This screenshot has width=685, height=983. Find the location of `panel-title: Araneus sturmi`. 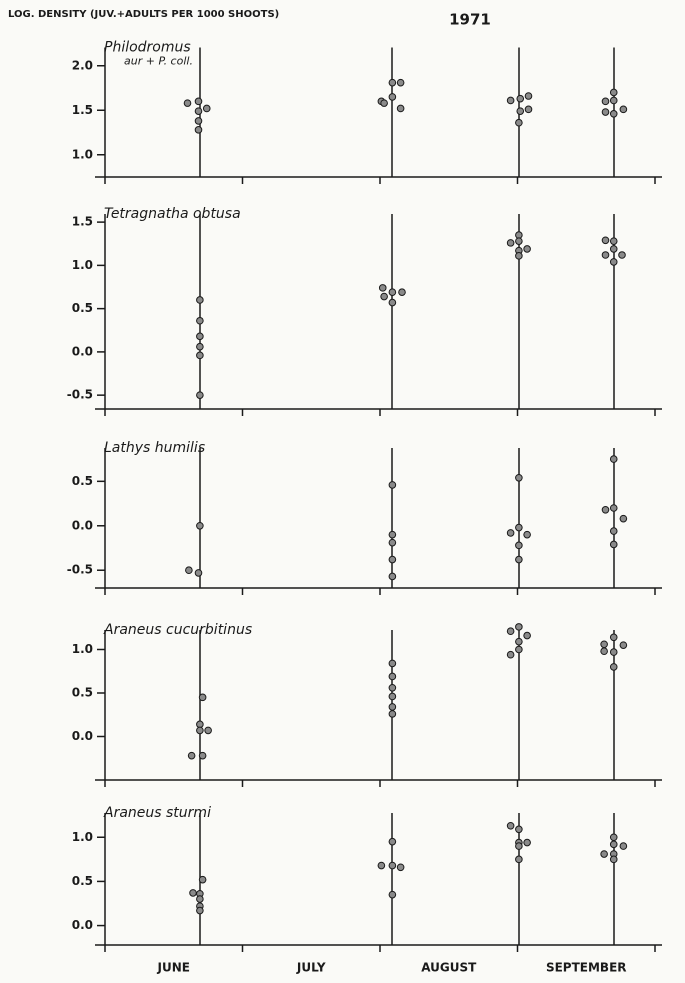

panel-title: Araneus sturmi is located at coordinates (157, 813).